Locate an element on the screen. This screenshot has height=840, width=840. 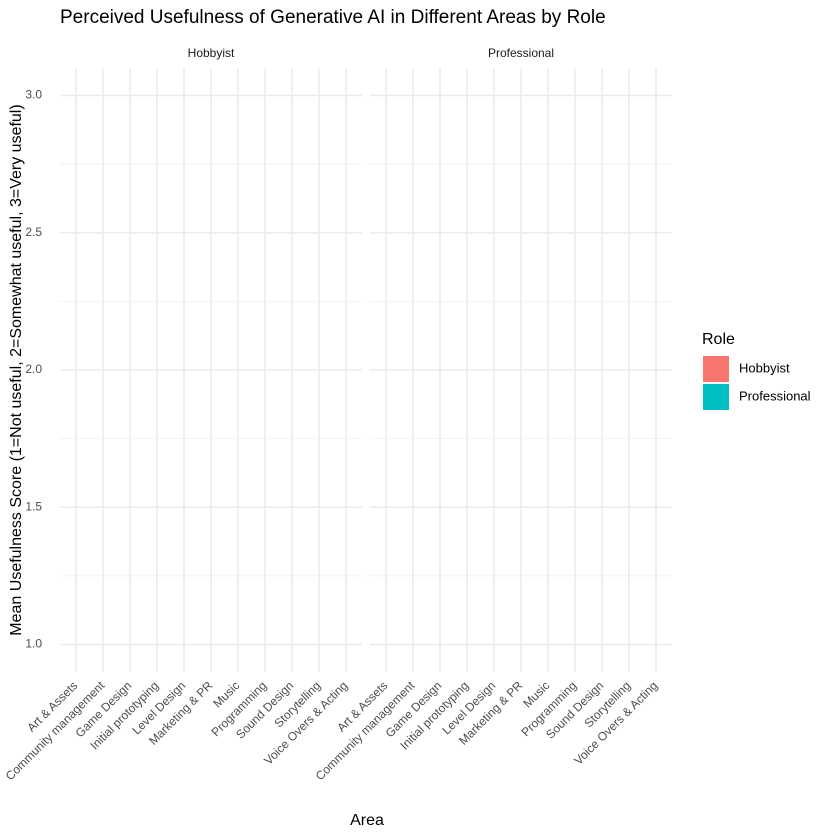
facet-label: Professional is located at coordinates (521, 53).